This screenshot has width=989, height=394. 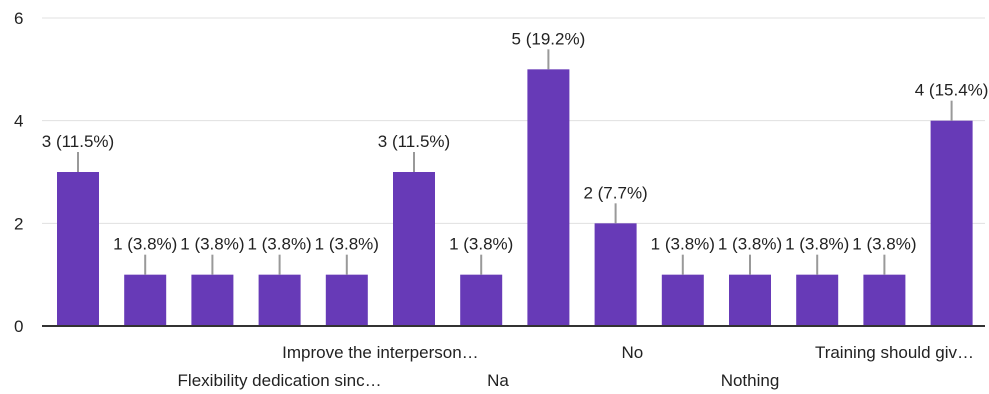 I want to click on data-label: 4 (15.4%), so click(x=952, y=90).